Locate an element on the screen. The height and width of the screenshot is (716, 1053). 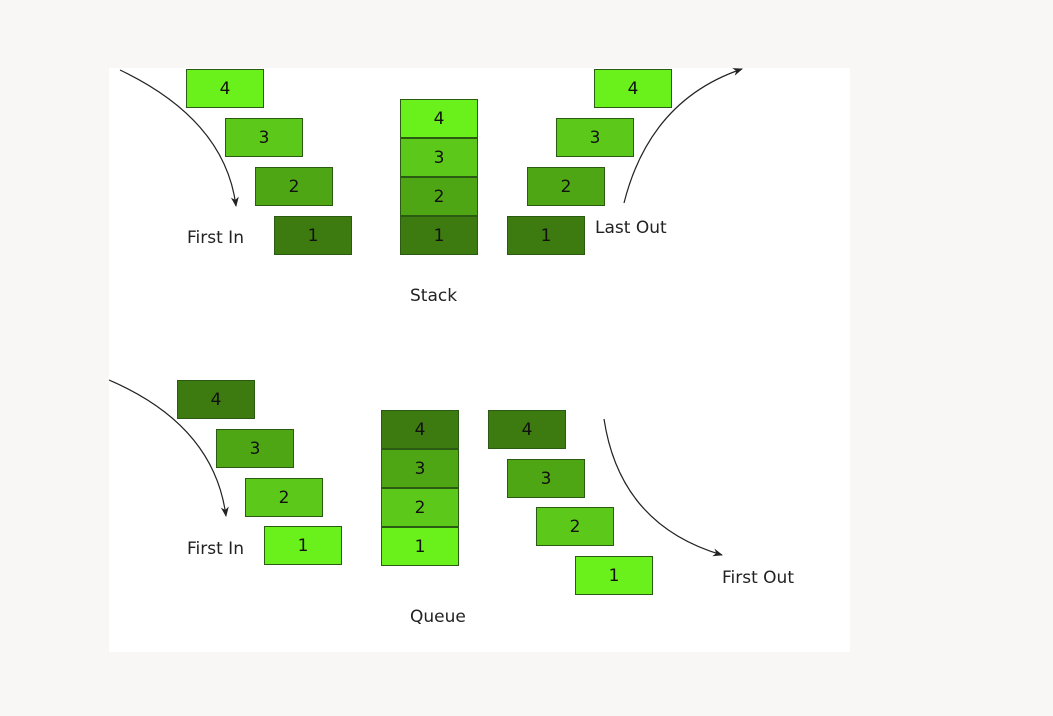
stack-outgoing-box-3: 3 is located at coordinates (595, 137).